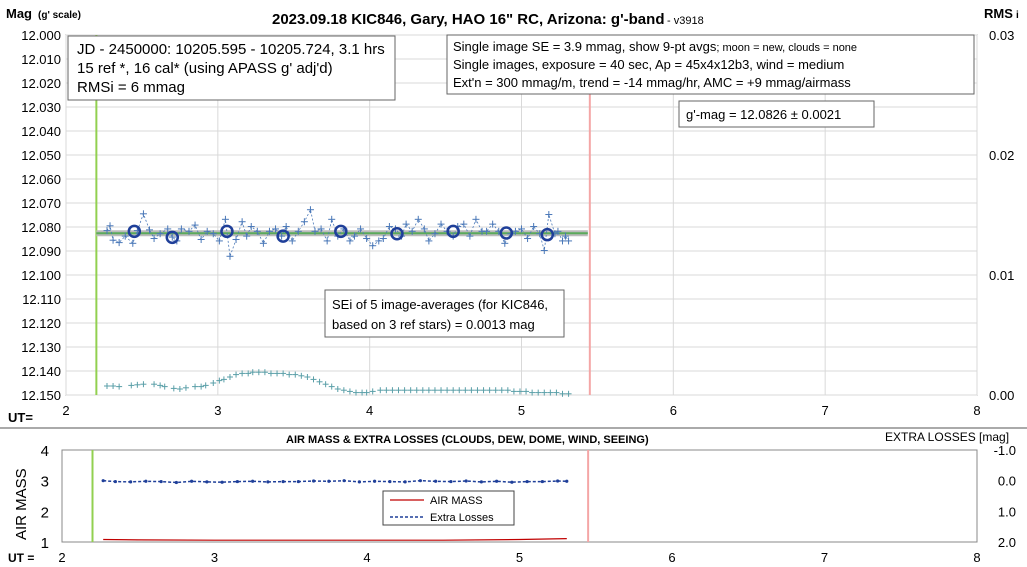 The image size is (1027, 567). I want to click on y-axis-label: Mag, so click(19, 13).